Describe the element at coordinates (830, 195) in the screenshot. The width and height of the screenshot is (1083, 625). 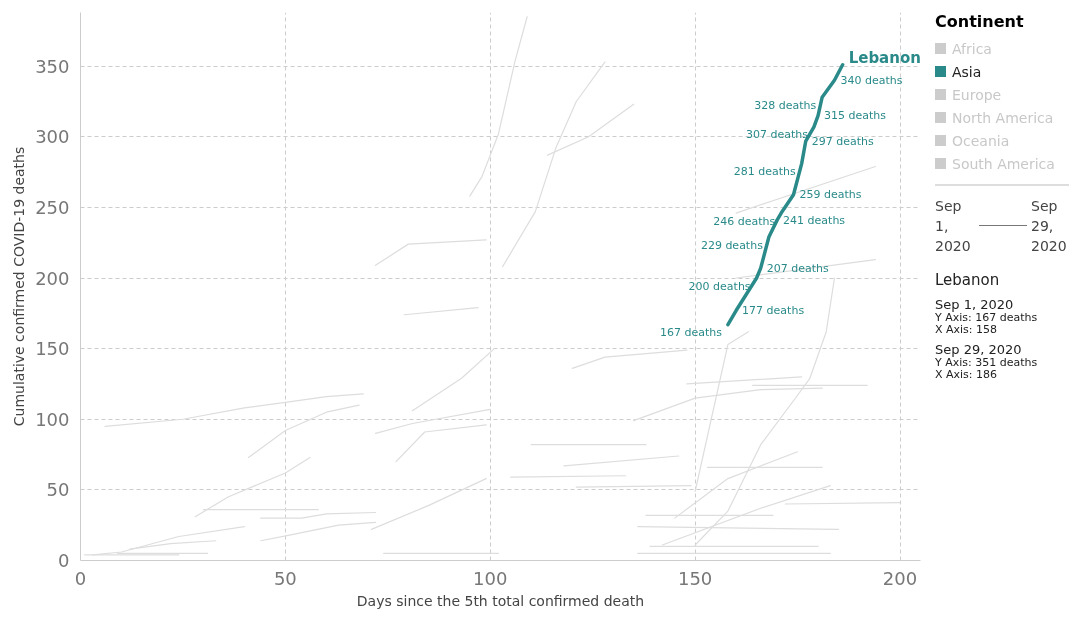
I see `data-label: 259 deaths` at that location.